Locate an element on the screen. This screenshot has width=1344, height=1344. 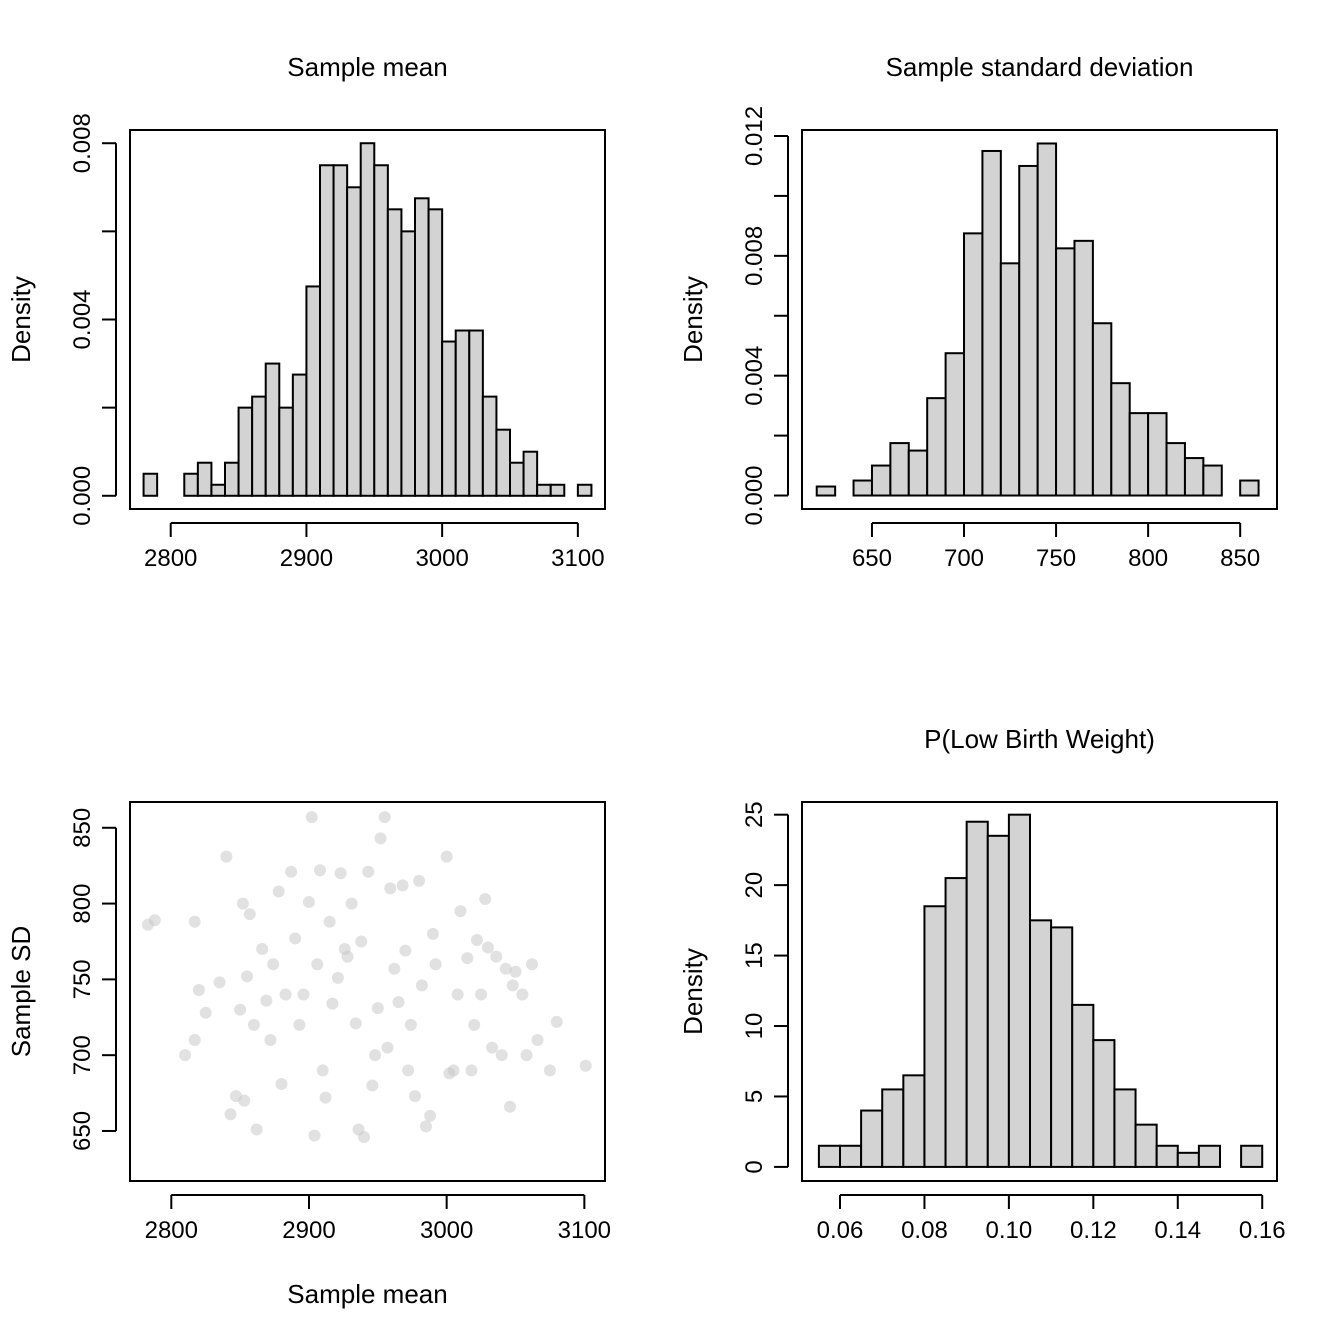
chart-title: Sample standard deviation is located at coordinates (1040, 67).